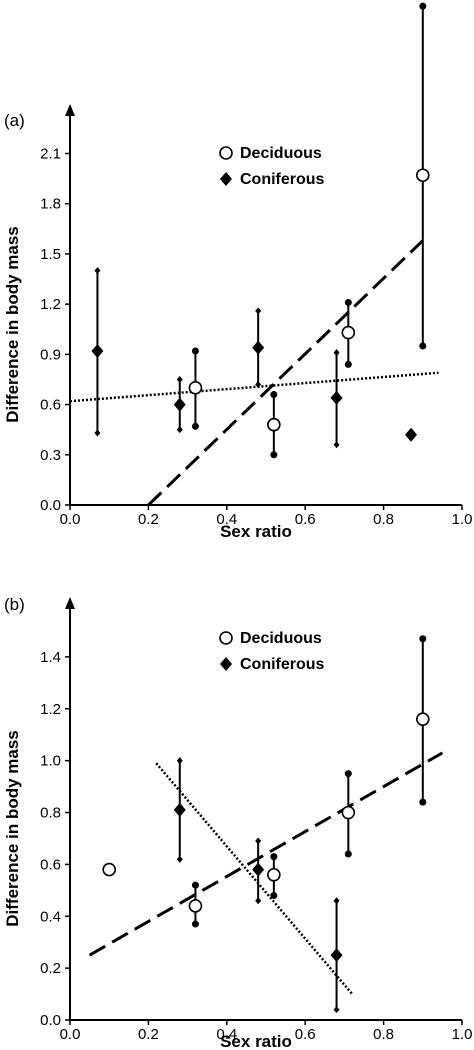 The width and height of the screenshot is (474, 1050). What do you see at coordinates (50, 813) in the screenshot?
I see `y-tick-label: 0.8` at bounding box center [50, 813].